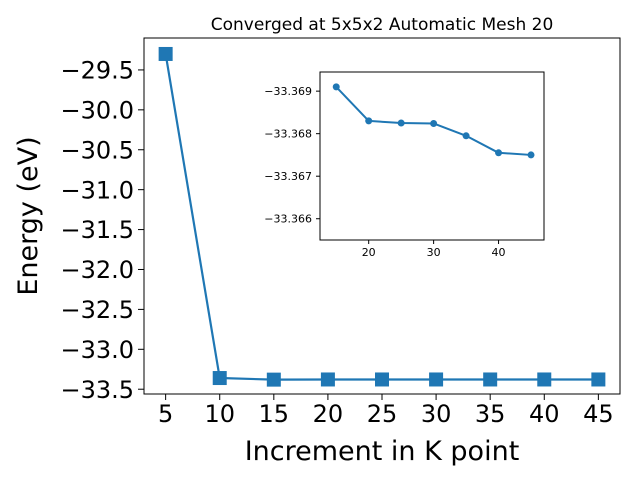 The width and height of the screenshot is (640, 480). What do you see at coordinates (97, 350) in the screenshot?
I see `main-y-tick-label: −33.0` at bounding box center [97, 350].